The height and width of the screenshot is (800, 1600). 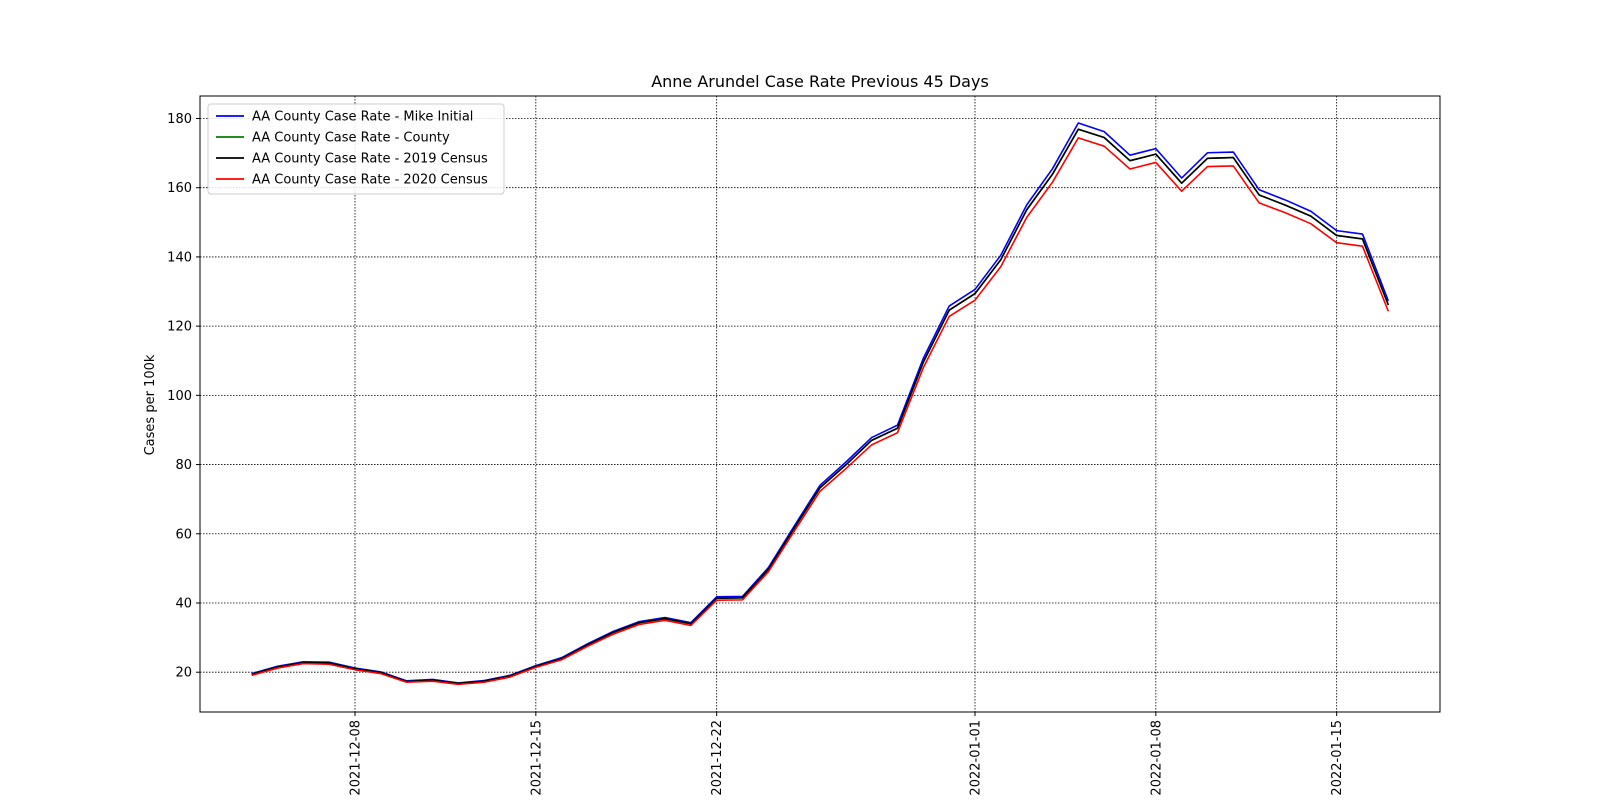 I want to click on y-tick-label: 180, so click(x=179, y=119).